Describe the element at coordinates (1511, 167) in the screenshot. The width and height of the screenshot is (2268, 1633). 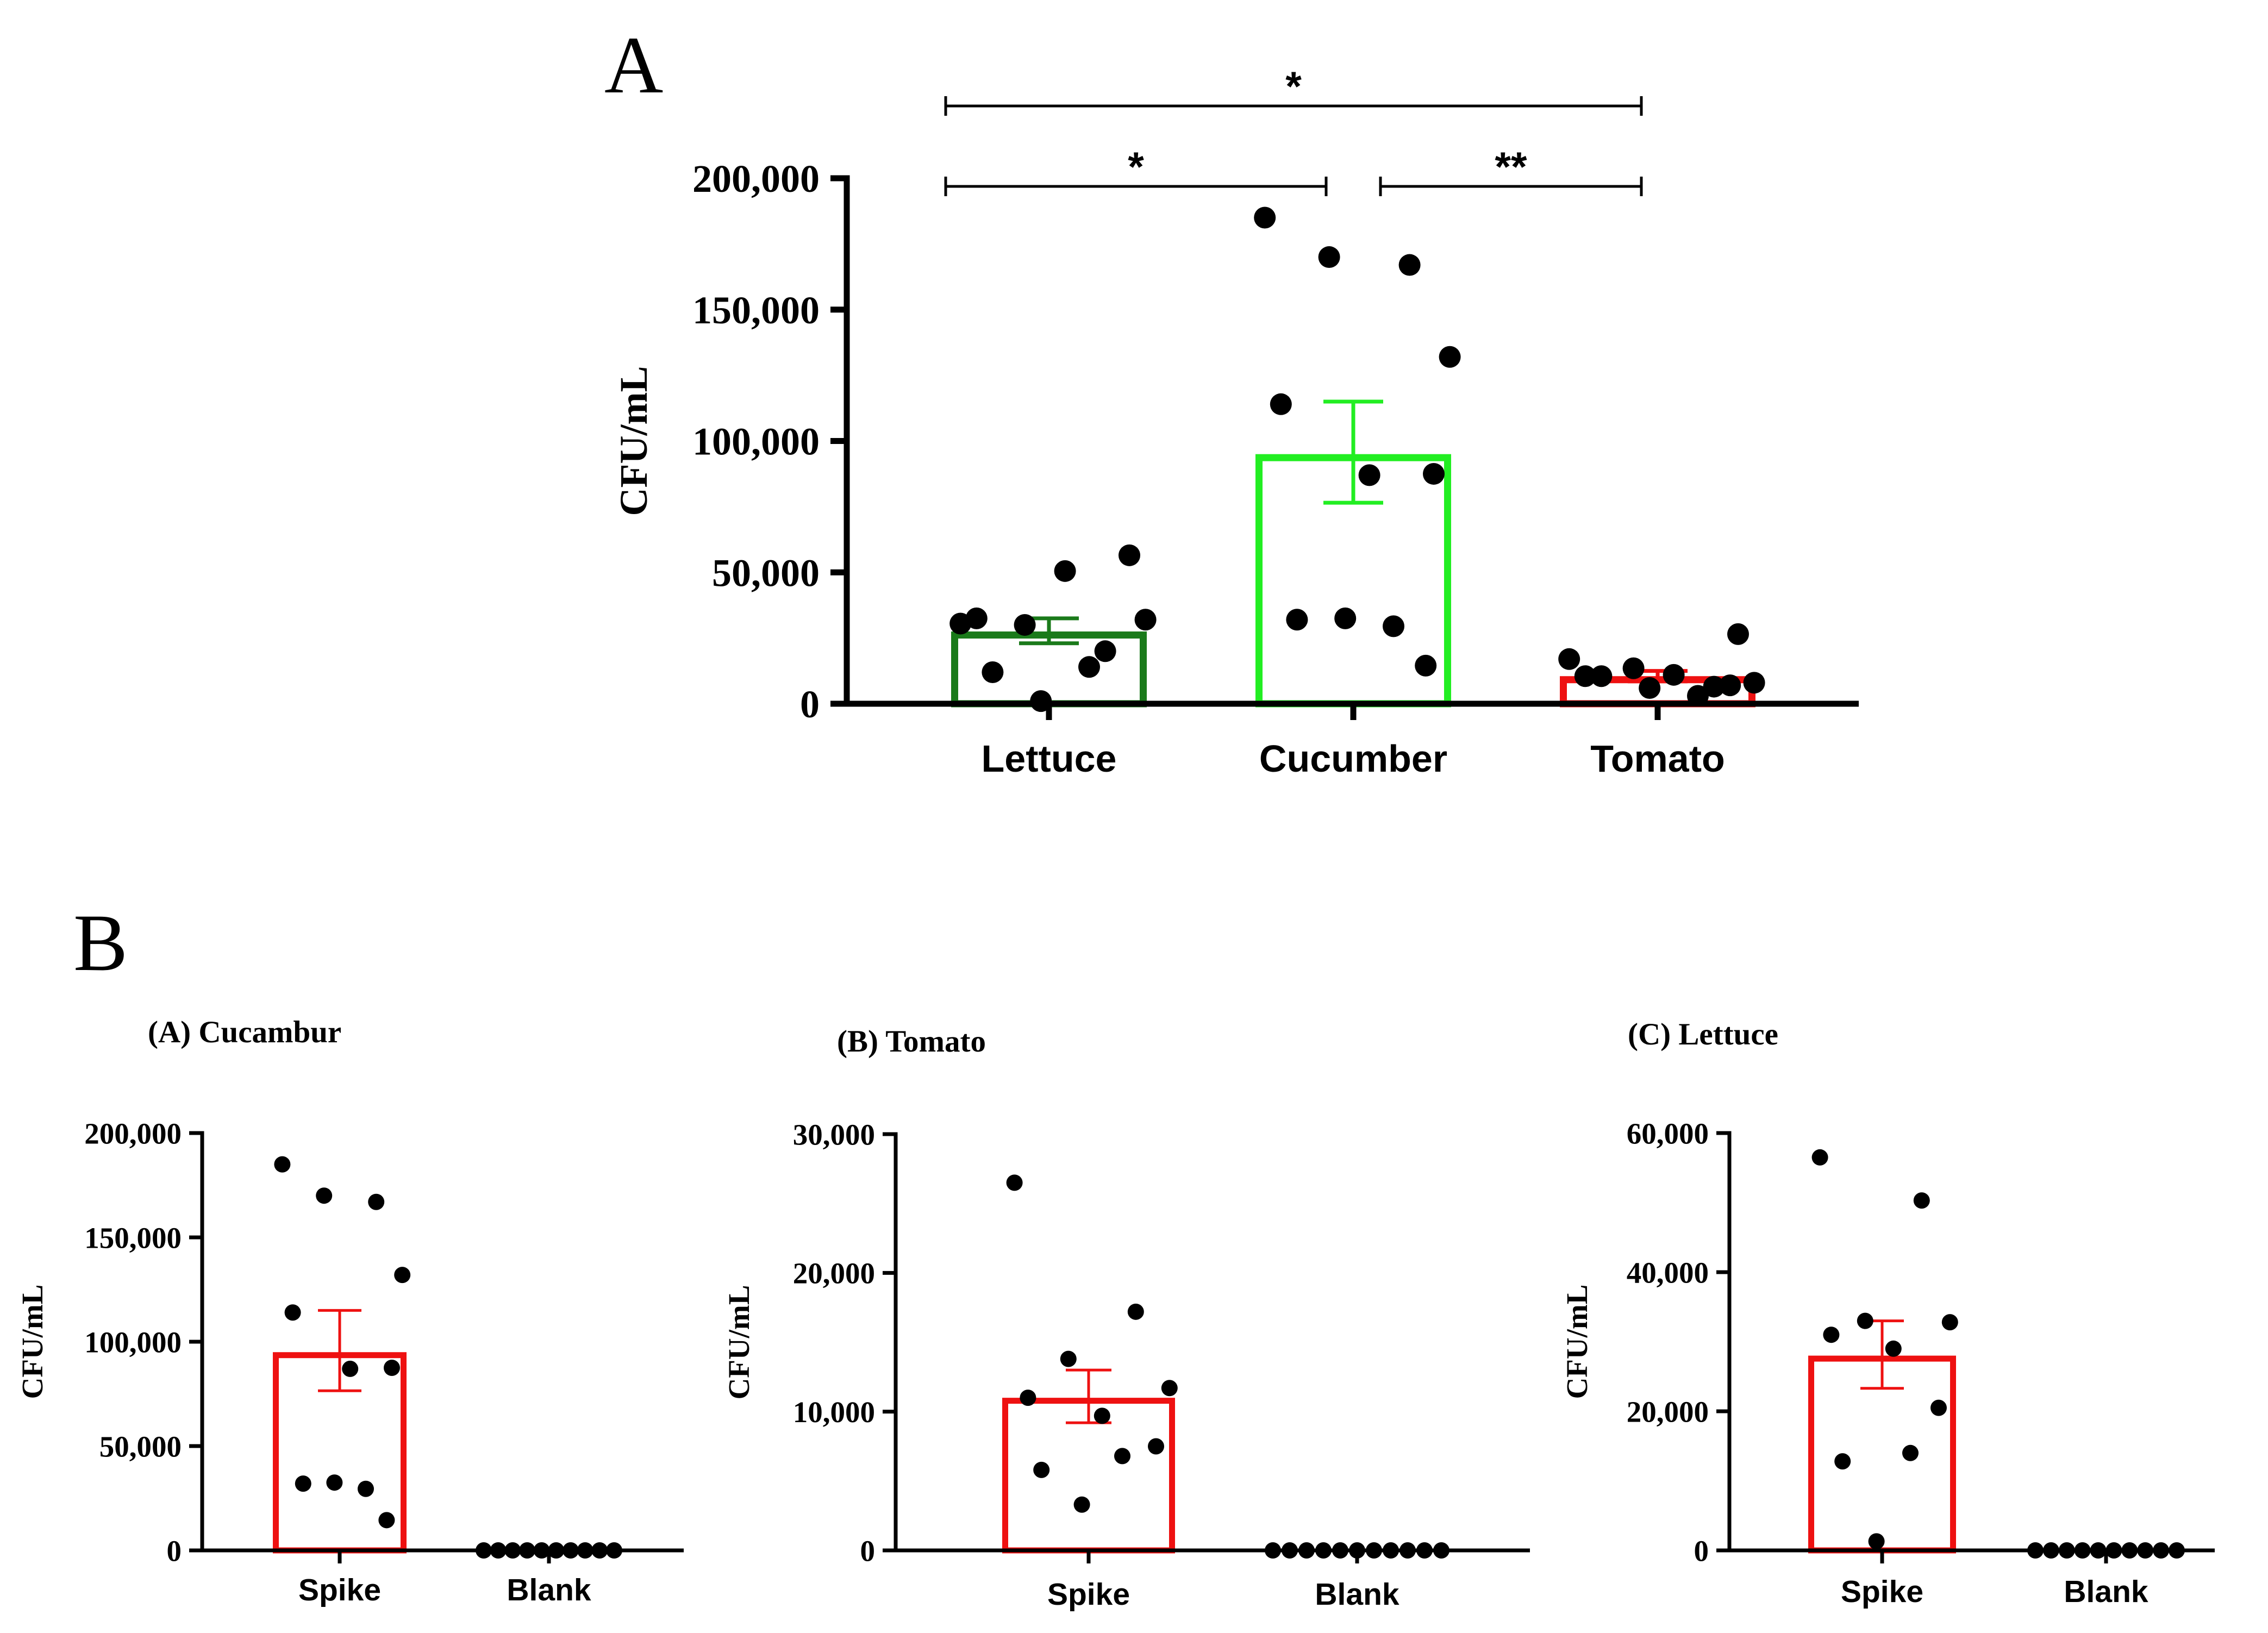
I see `significance-label: **` at that location.